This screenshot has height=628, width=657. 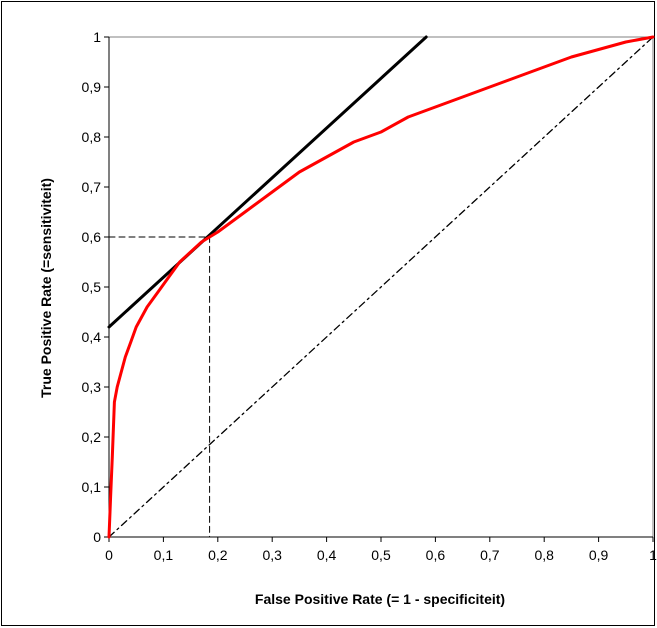 I want to click on y-tick-label: 1, so click(x=97, y=37).